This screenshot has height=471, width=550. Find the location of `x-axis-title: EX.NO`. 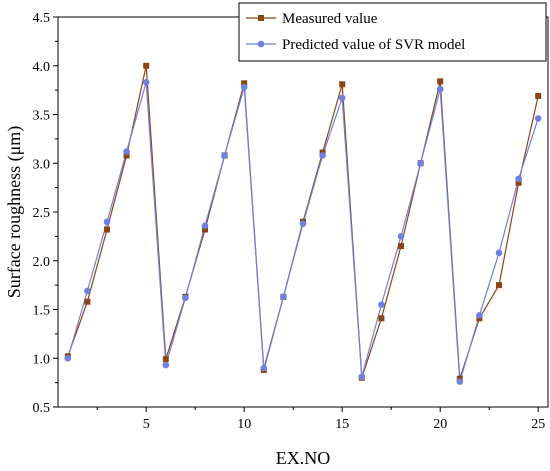

x-axis-title: EX.NO is located at coordinates (303, 458).